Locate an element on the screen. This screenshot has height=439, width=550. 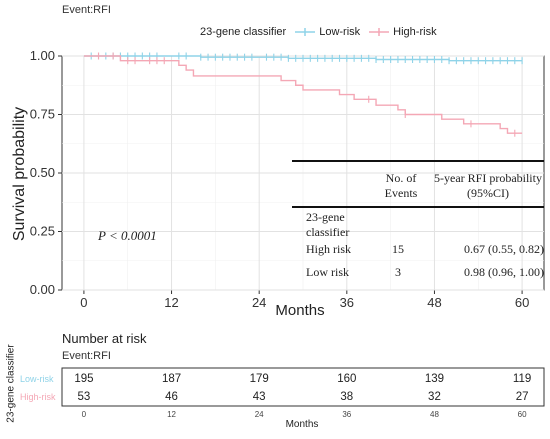
risk-count-high-risk: 27 is located at coordinates (522, 397).